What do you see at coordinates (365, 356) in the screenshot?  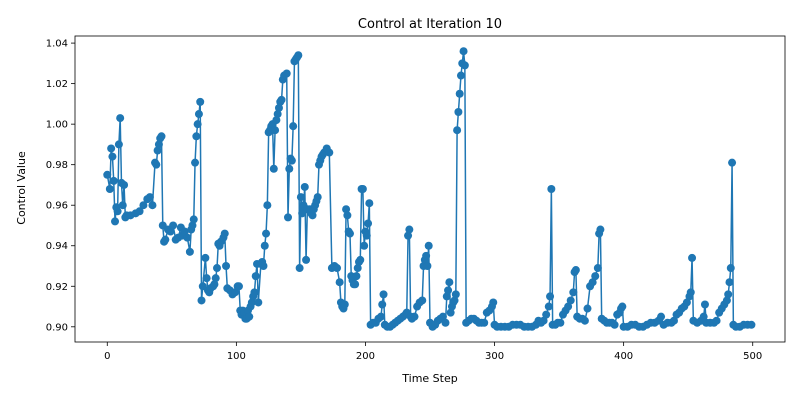 I see `x-tick-label: 200` at bounding box center [365, 356].